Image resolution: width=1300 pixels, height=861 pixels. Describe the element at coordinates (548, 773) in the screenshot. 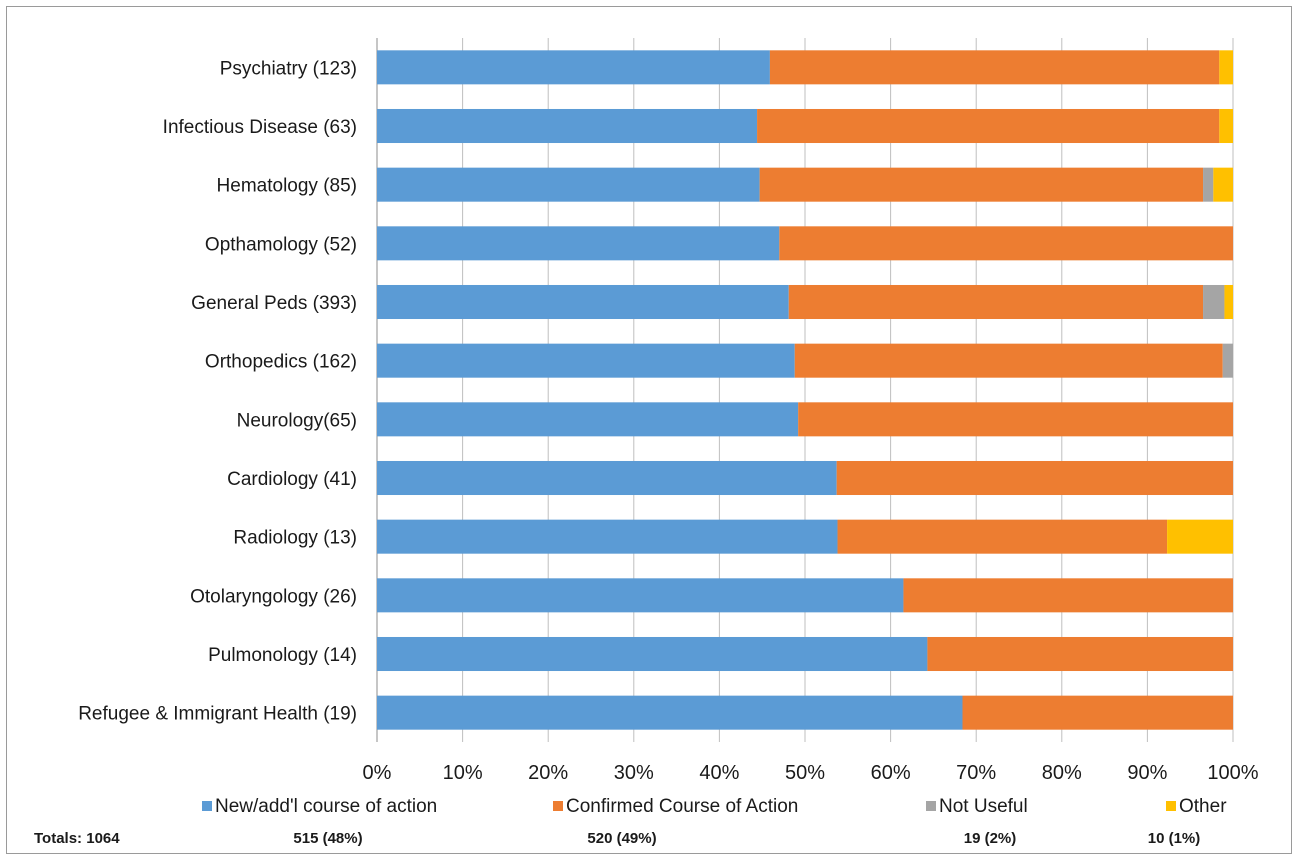

I see `x-tick-label: 20%` at that location.